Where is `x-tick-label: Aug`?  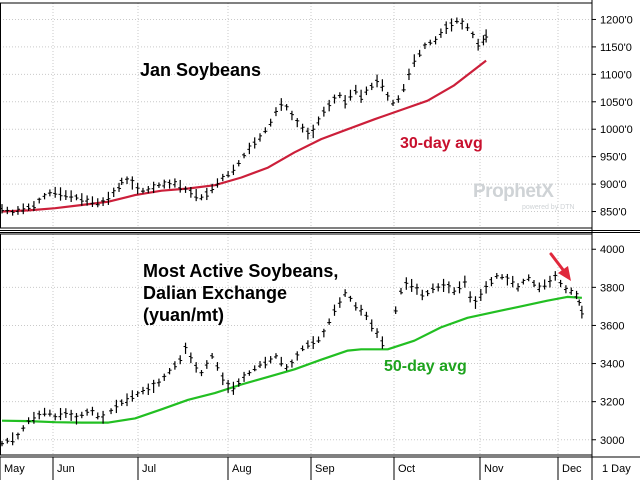 x-tick-label: Aug is located at coordinates (242, 469).